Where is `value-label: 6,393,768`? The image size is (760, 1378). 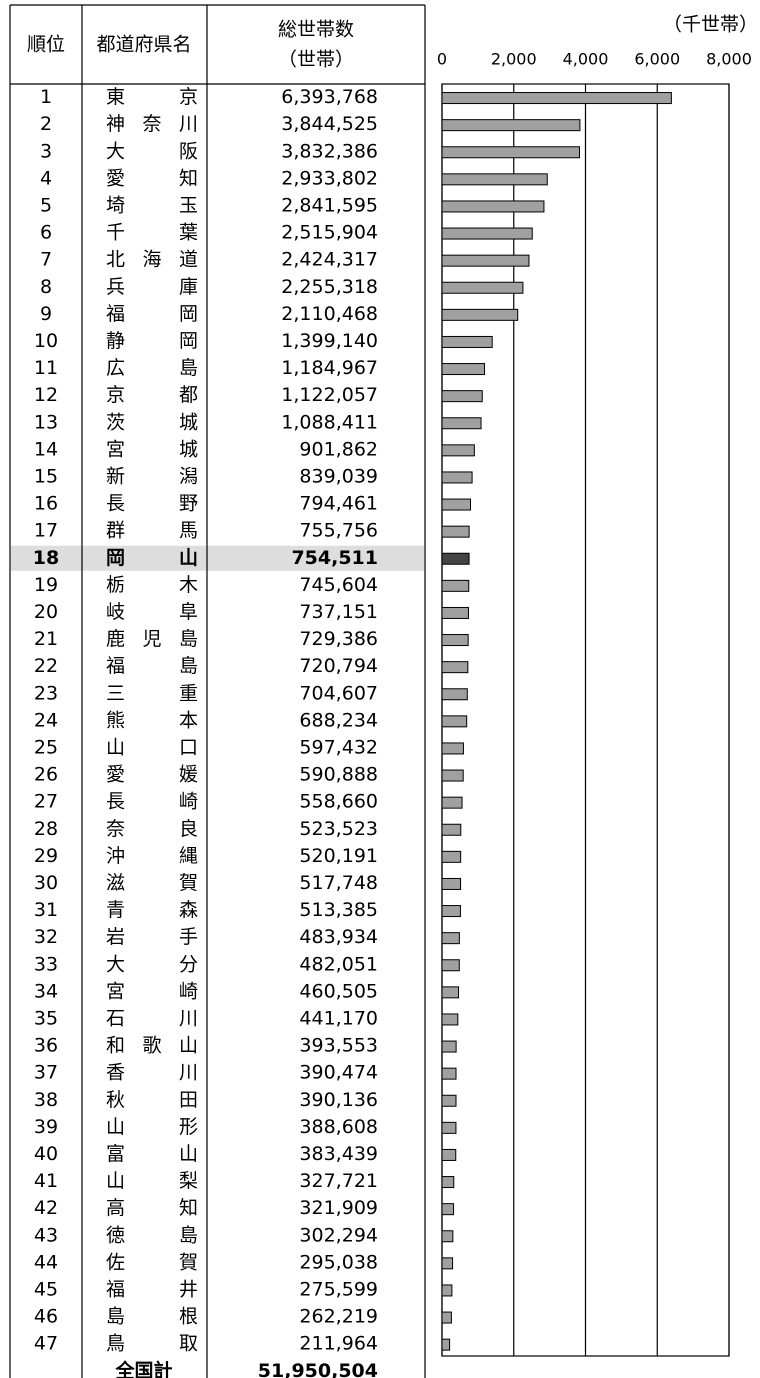
value-label: 6,393,768 is located at coordinates (329, 97).